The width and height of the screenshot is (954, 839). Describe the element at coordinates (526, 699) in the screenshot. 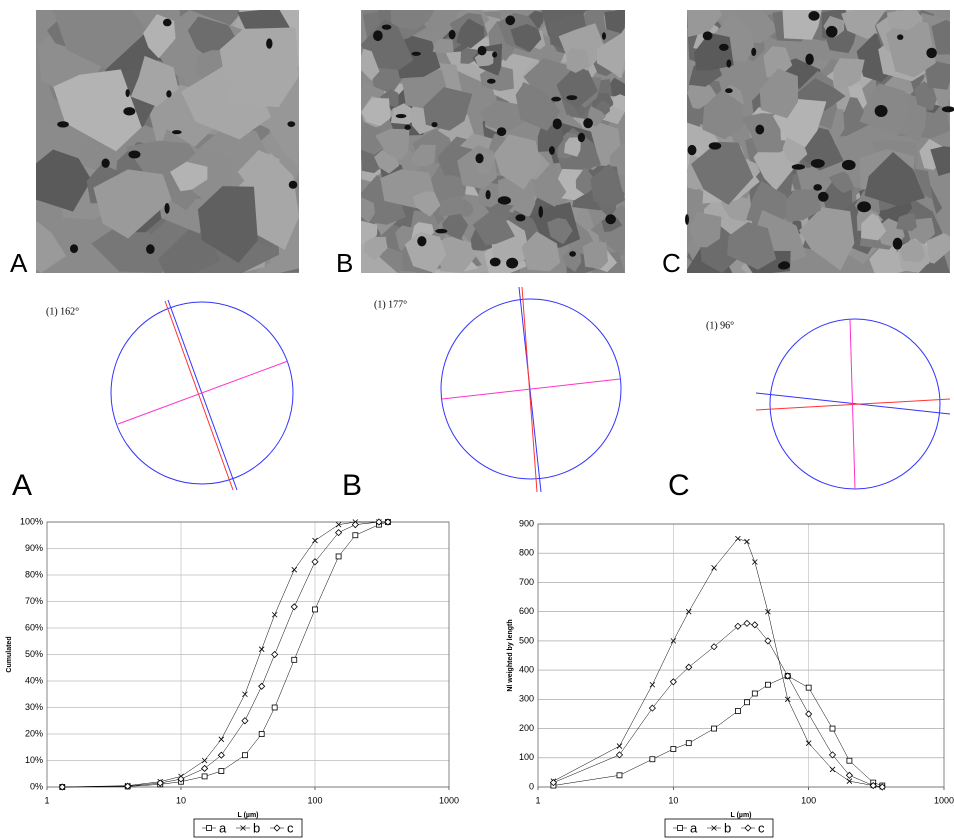

I see `y-tick-label: 300` at that location.